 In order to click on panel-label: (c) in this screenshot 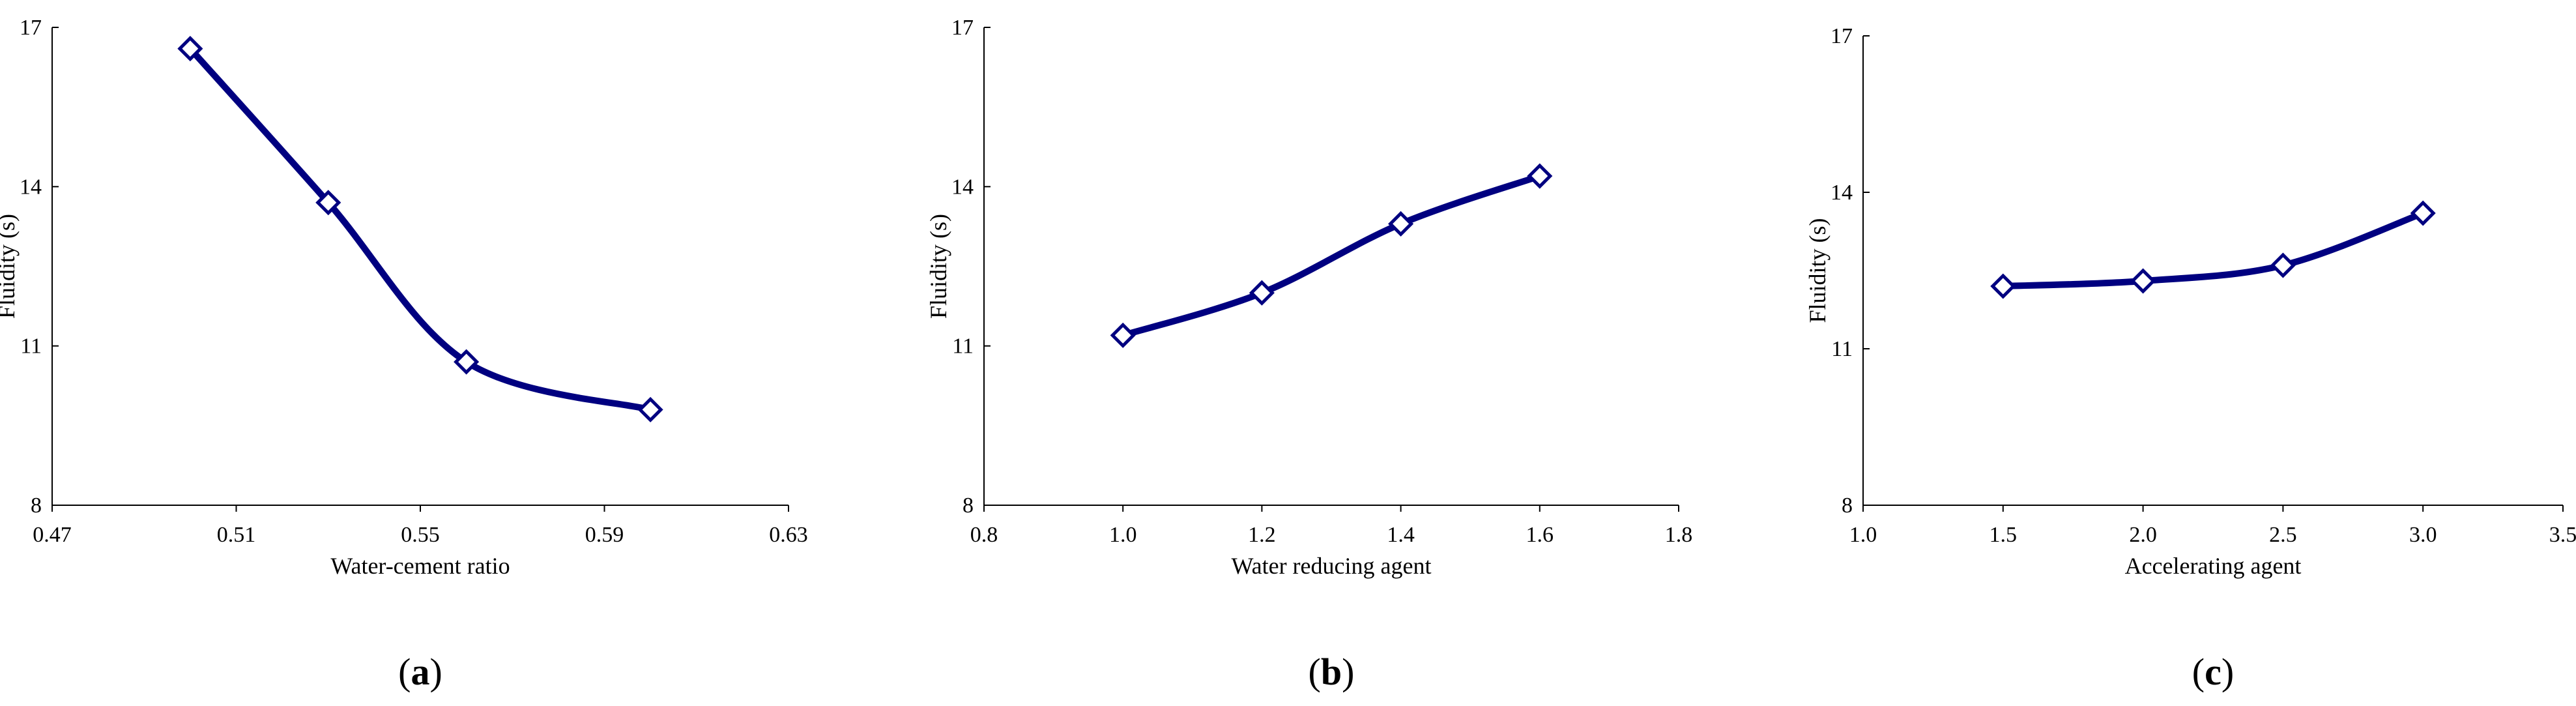, I will do `click(2213, 672)`.